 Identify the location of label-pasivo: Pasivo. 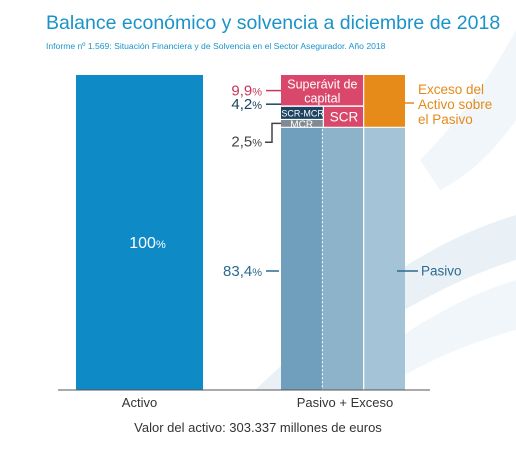
(441, 271).